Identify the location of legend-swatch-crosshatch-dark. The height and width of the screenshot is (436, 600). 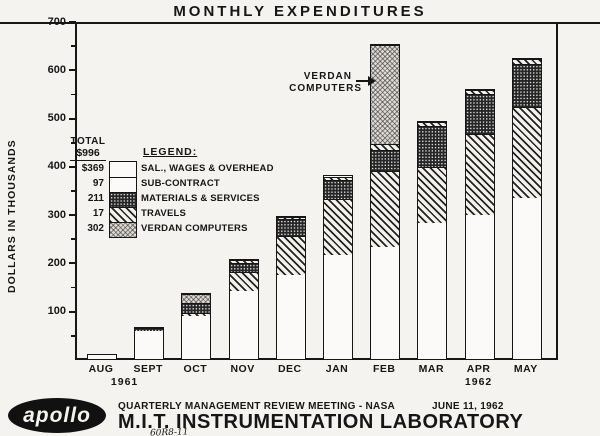
(123, 199).